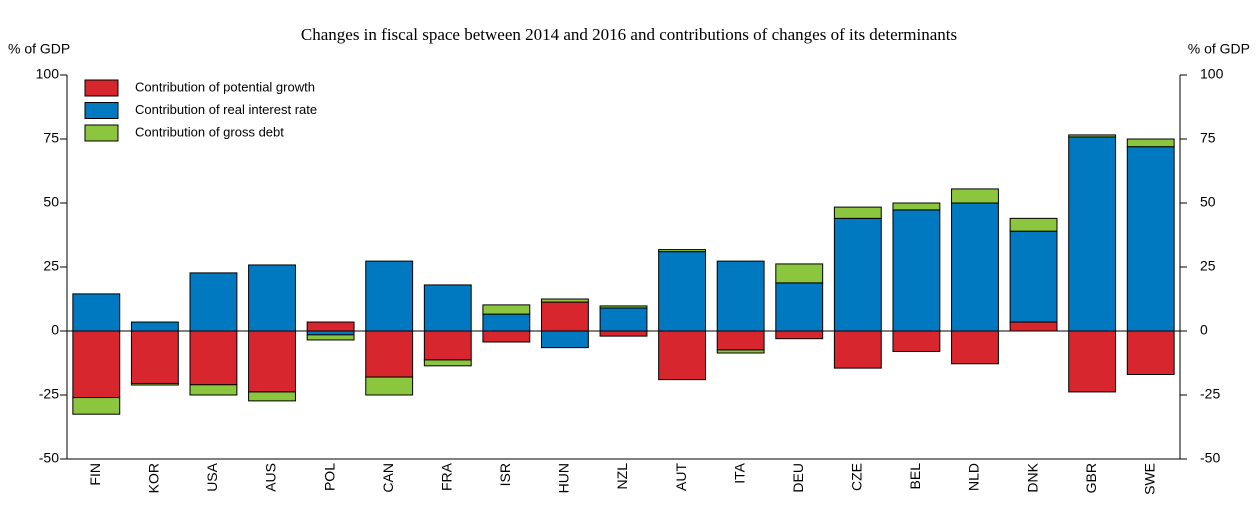 This screenshot has height=510, width=1258. What do you see at coordinates (1149, 479) in the screenshot?
I see `x-tick-label: SWE` at bounding box center [1149, 479].